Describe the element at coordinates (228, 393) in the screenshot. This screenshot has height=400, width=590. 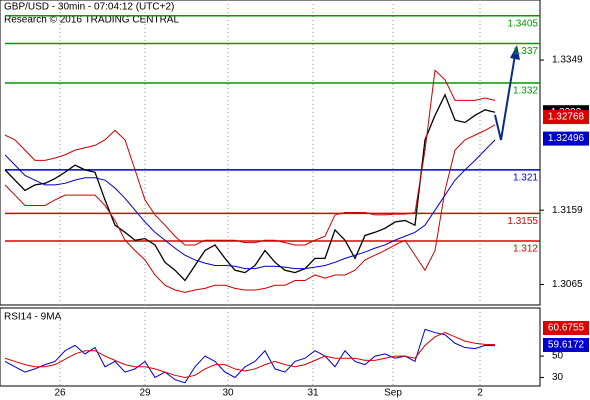
I see `x-tick-label: 30` at that location.